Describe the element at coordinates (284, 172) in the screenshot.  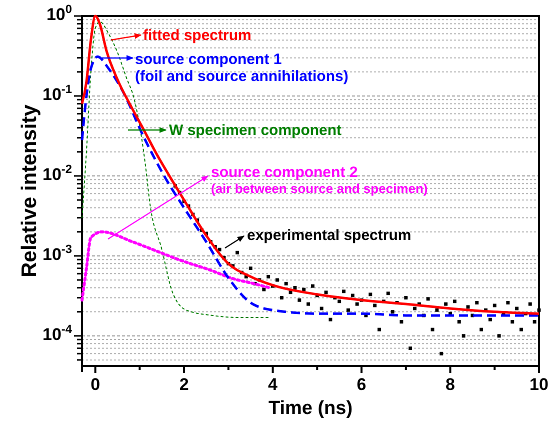
I see `text: source component 2` at that location.